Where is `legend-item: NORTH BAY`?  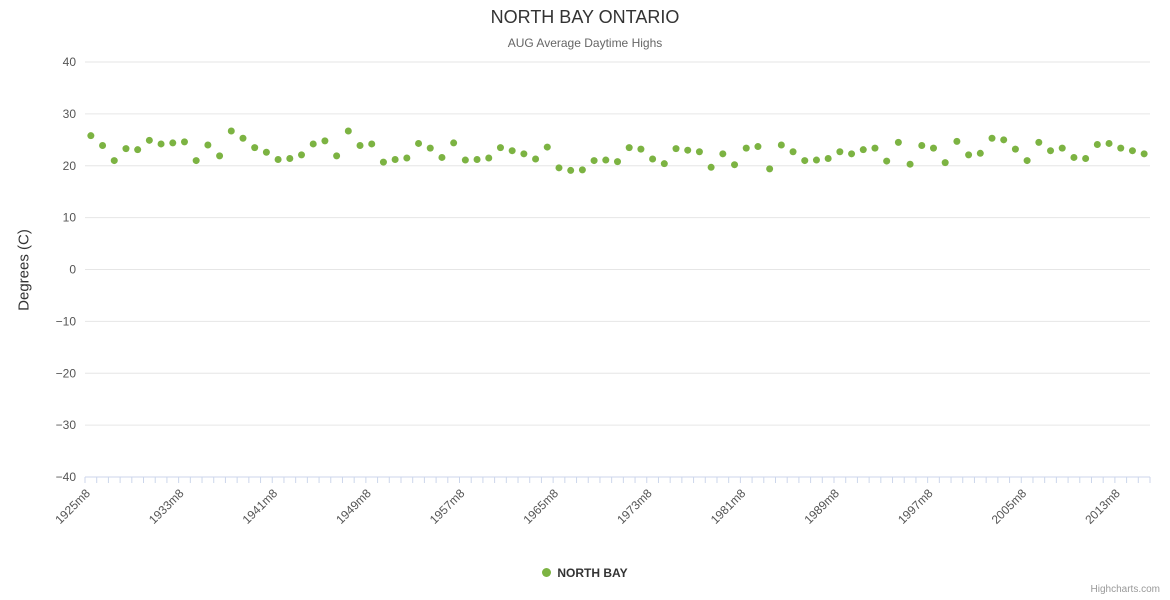
legend-item: NORTH BAY is located at coordinates (585, 572).